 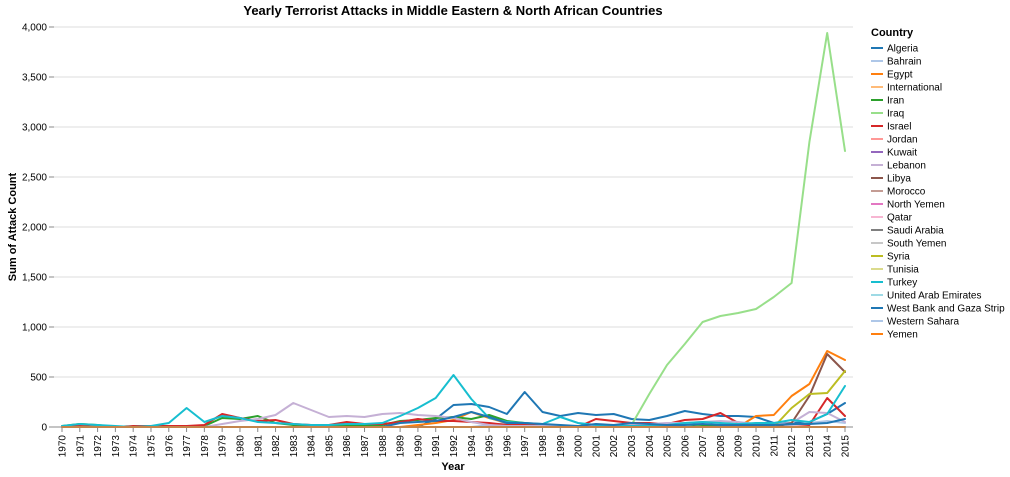 What do you see at coordinates (895, 114) in the screenshot?
I see `legend-label: Iraq` at bounding box center [895, 114].